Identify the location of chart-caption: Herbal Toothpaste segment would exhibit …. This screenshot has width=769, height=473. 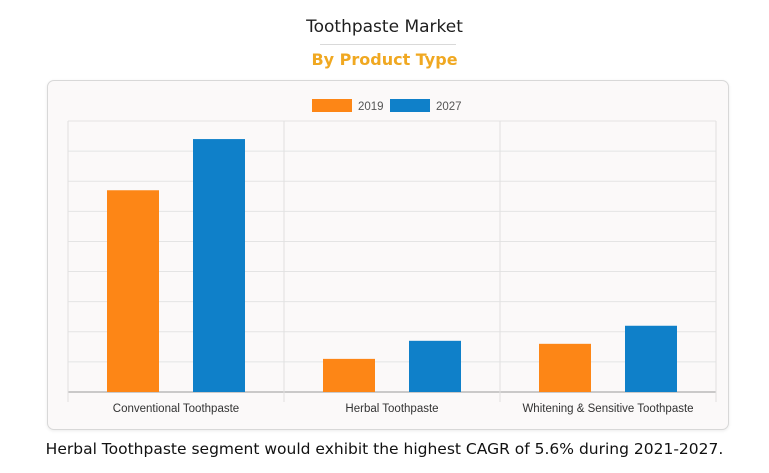
(384, 449).